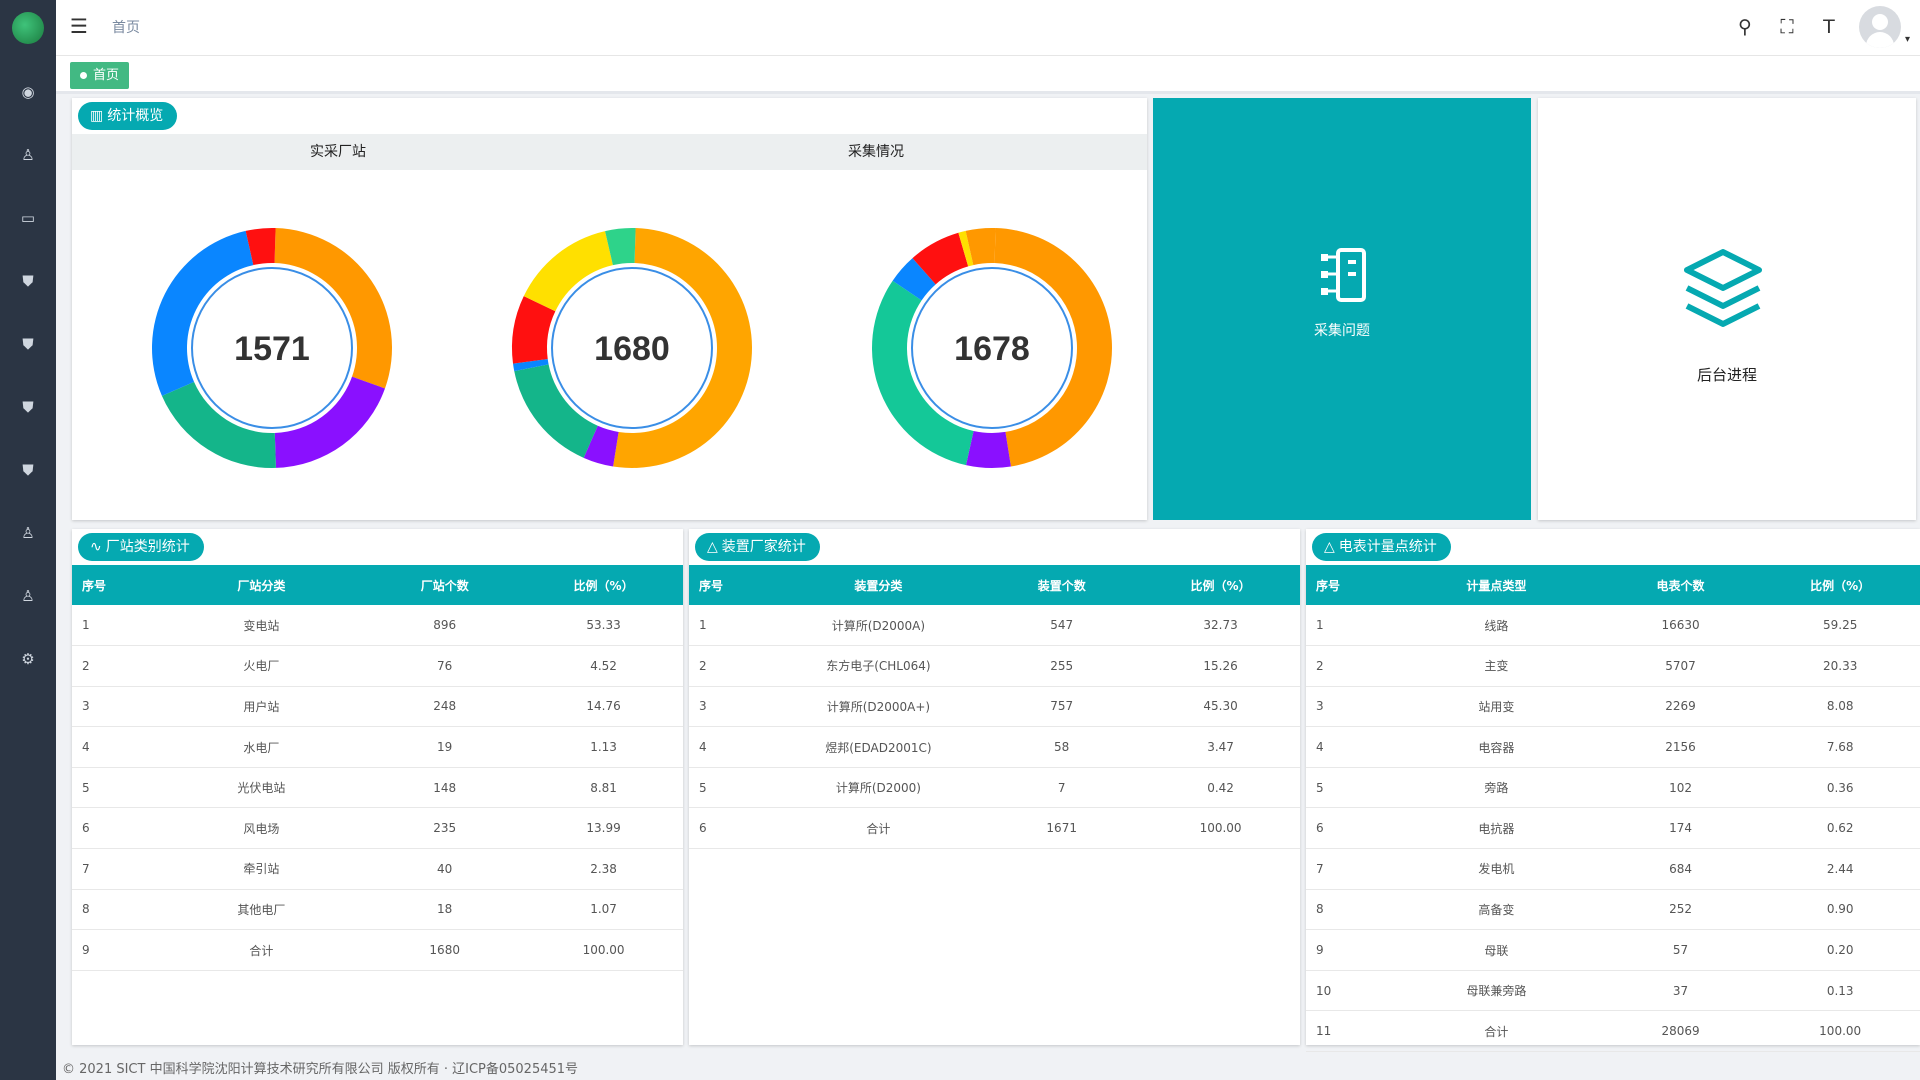 This screenshot has height=1080, width=1920. I want to click on table-cell: 255, so click(1062, 665).